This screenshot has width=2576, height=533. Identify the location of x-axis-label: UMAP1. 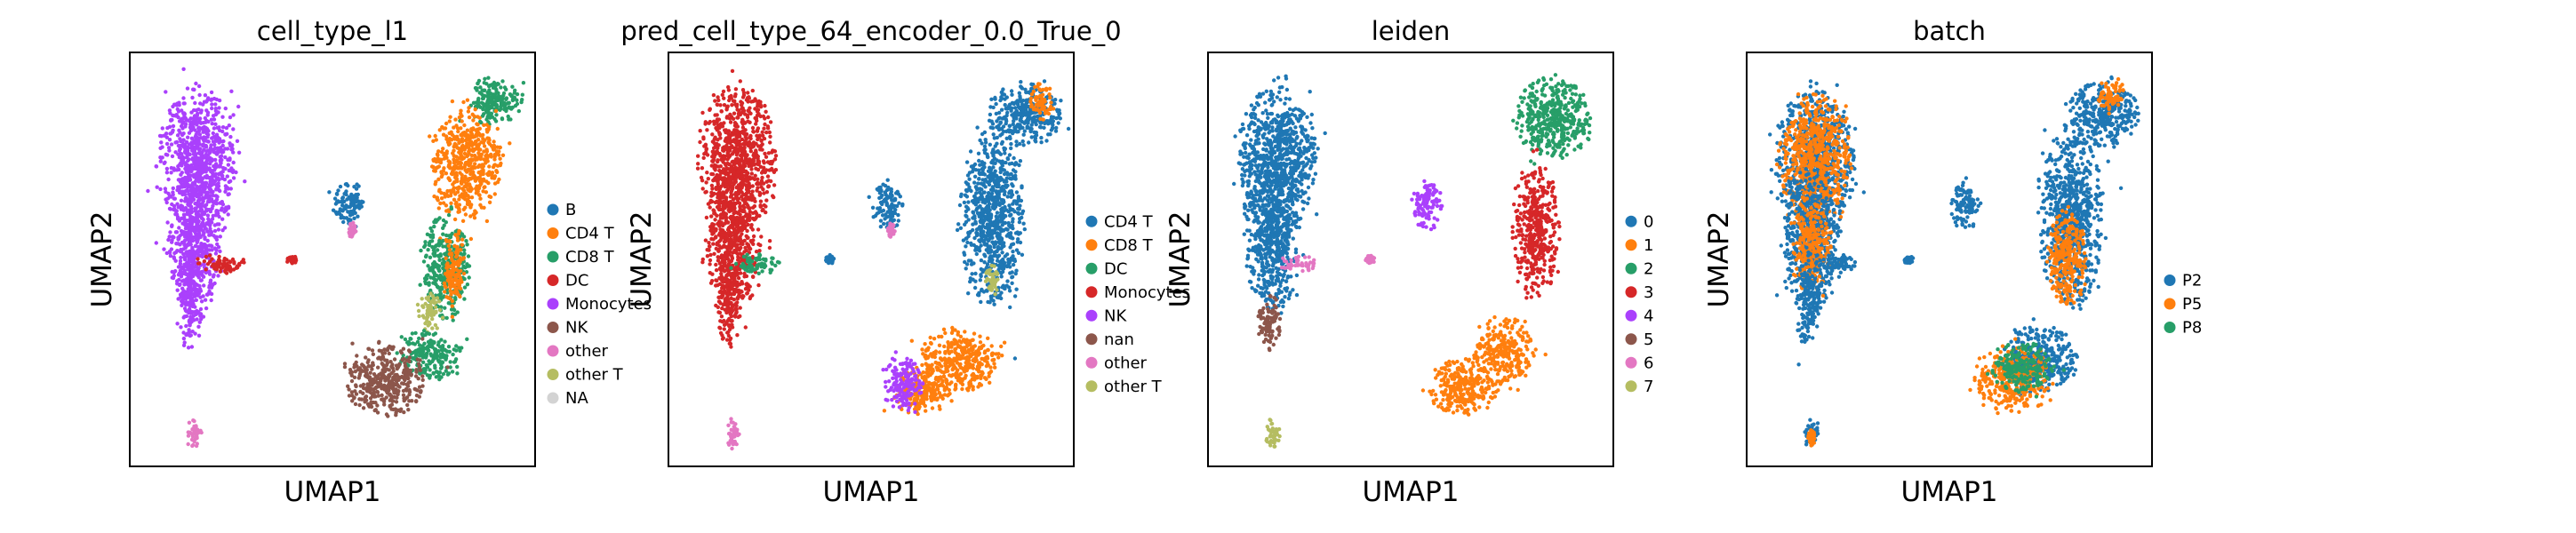
(332, 492).